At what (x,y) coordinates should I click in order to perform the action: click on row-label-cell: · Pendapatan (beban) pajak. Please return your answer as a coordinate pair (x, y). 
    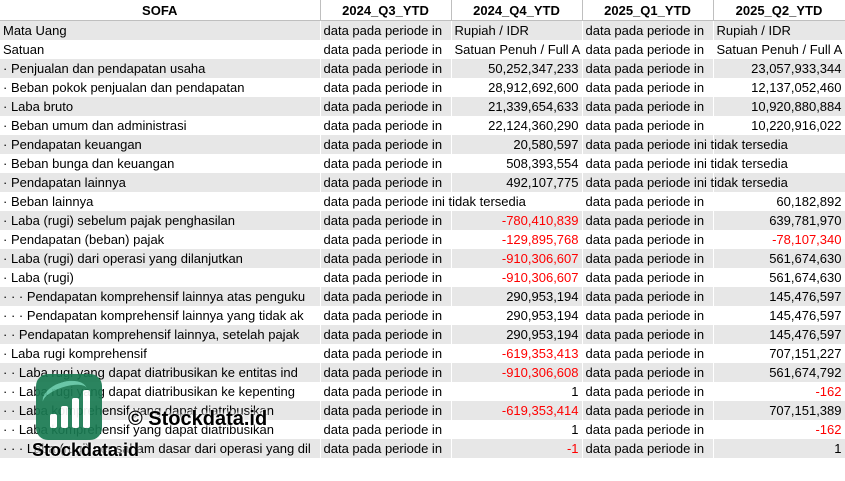
    Looking at the image, I should click on (160, 239).